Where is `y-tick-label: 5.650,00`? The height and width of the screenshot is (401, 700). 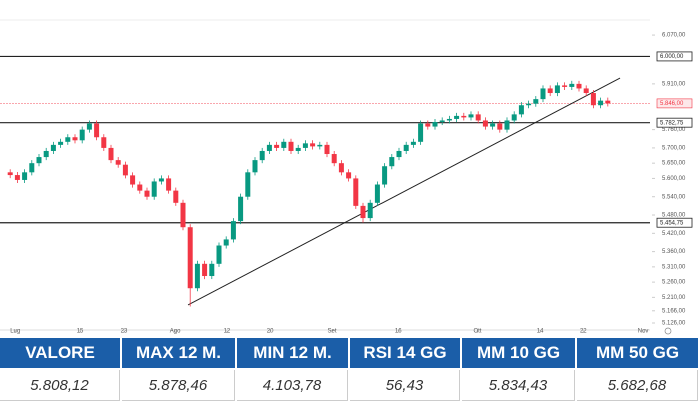 y-tick-label: 5.650,00 is located at coordinates (674, 164).